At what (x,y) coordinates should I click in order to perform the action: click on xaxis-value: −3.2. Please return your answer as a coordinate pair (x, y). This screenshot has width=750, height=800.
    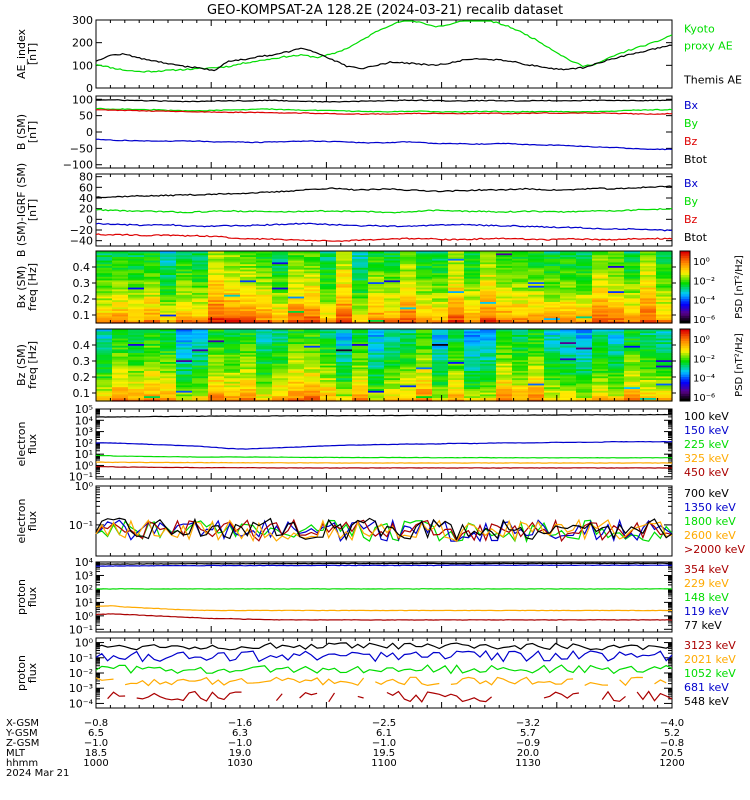
    Looking at the image, I should click on (528, 723).